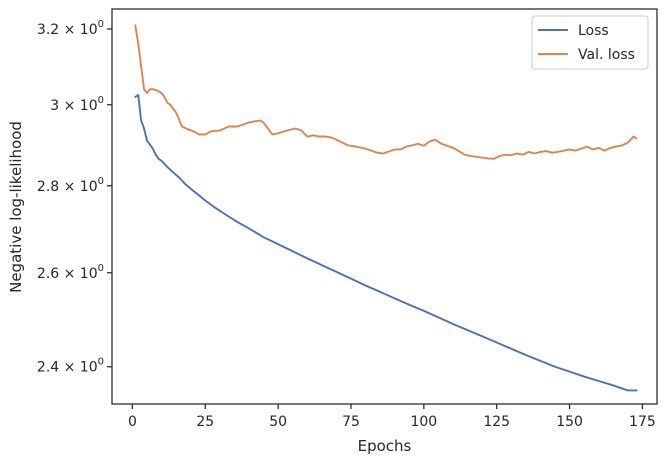 The width and height of the screenshot is (667, 463). I want to click on legend-label-val-loss: Val. loss, so click(606, 55).